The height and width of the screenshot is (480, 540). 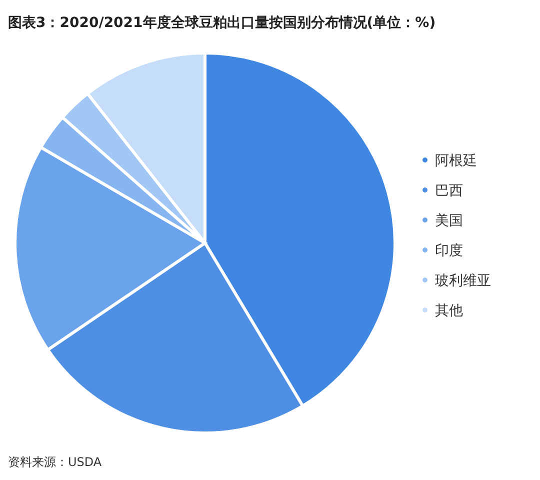 I want to click on legend-label: 美国, so click(x=449, y=221).